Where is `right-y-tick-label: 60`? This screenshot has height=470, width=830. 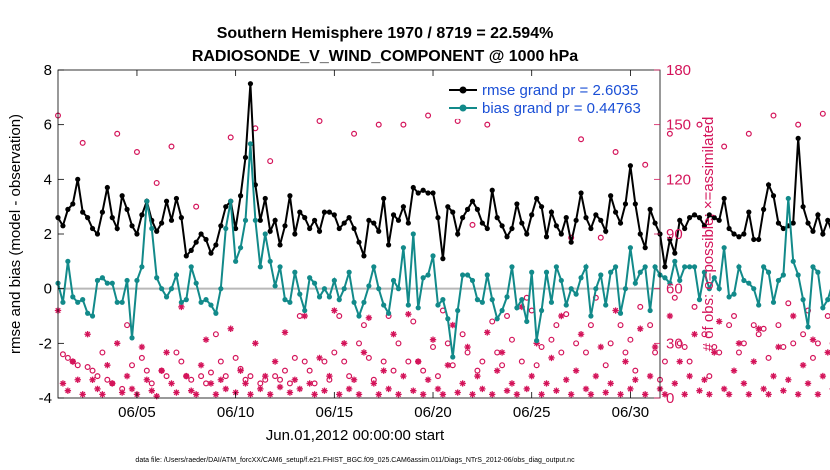
right-y-tick-label: 60 is located at coordinates (674, 289).